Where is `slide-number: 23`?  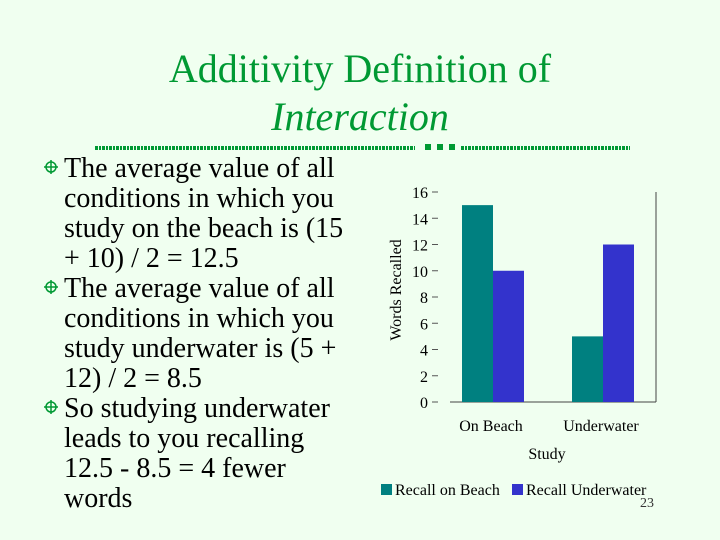 slide-number: 23 is located at coordinates (647, 503).